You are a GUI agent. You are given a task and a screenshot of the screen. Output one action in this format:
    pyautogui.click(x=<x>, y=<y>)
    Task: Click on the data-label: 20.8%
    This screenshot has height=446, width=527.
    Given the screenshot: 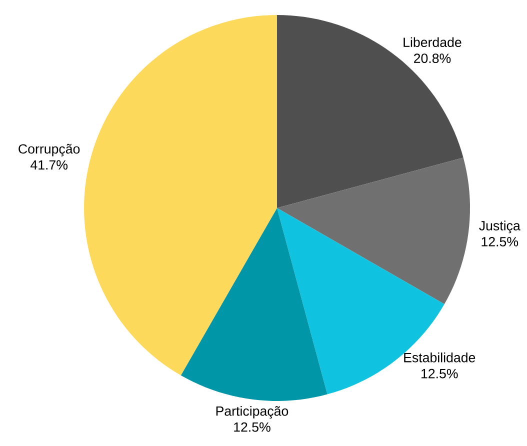 What is the action you would take?
    pyautogui.click(x=432, y=59)
    